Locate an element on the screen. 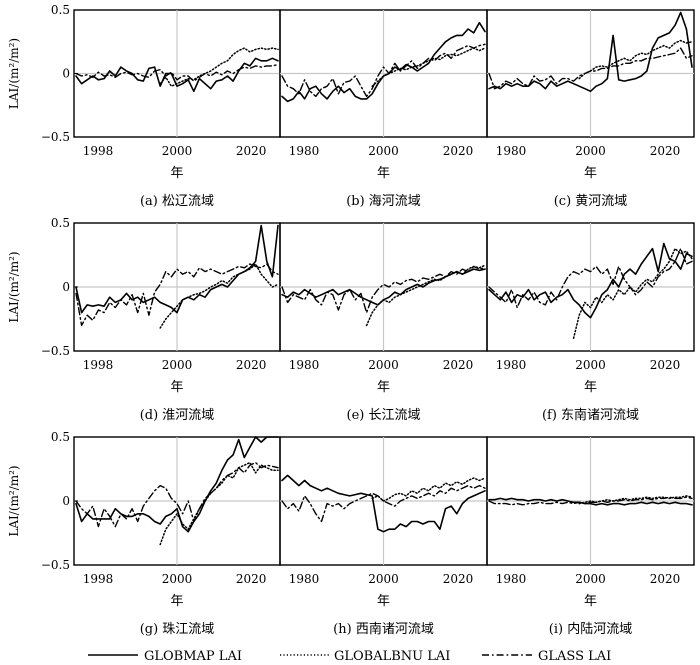 The width and height of the screenshot is (700, 665). panel-g: 0.5 0 −0.5 1998 2000 2020 年 (g) 珠江流域 is located at coordinates (161, 533).